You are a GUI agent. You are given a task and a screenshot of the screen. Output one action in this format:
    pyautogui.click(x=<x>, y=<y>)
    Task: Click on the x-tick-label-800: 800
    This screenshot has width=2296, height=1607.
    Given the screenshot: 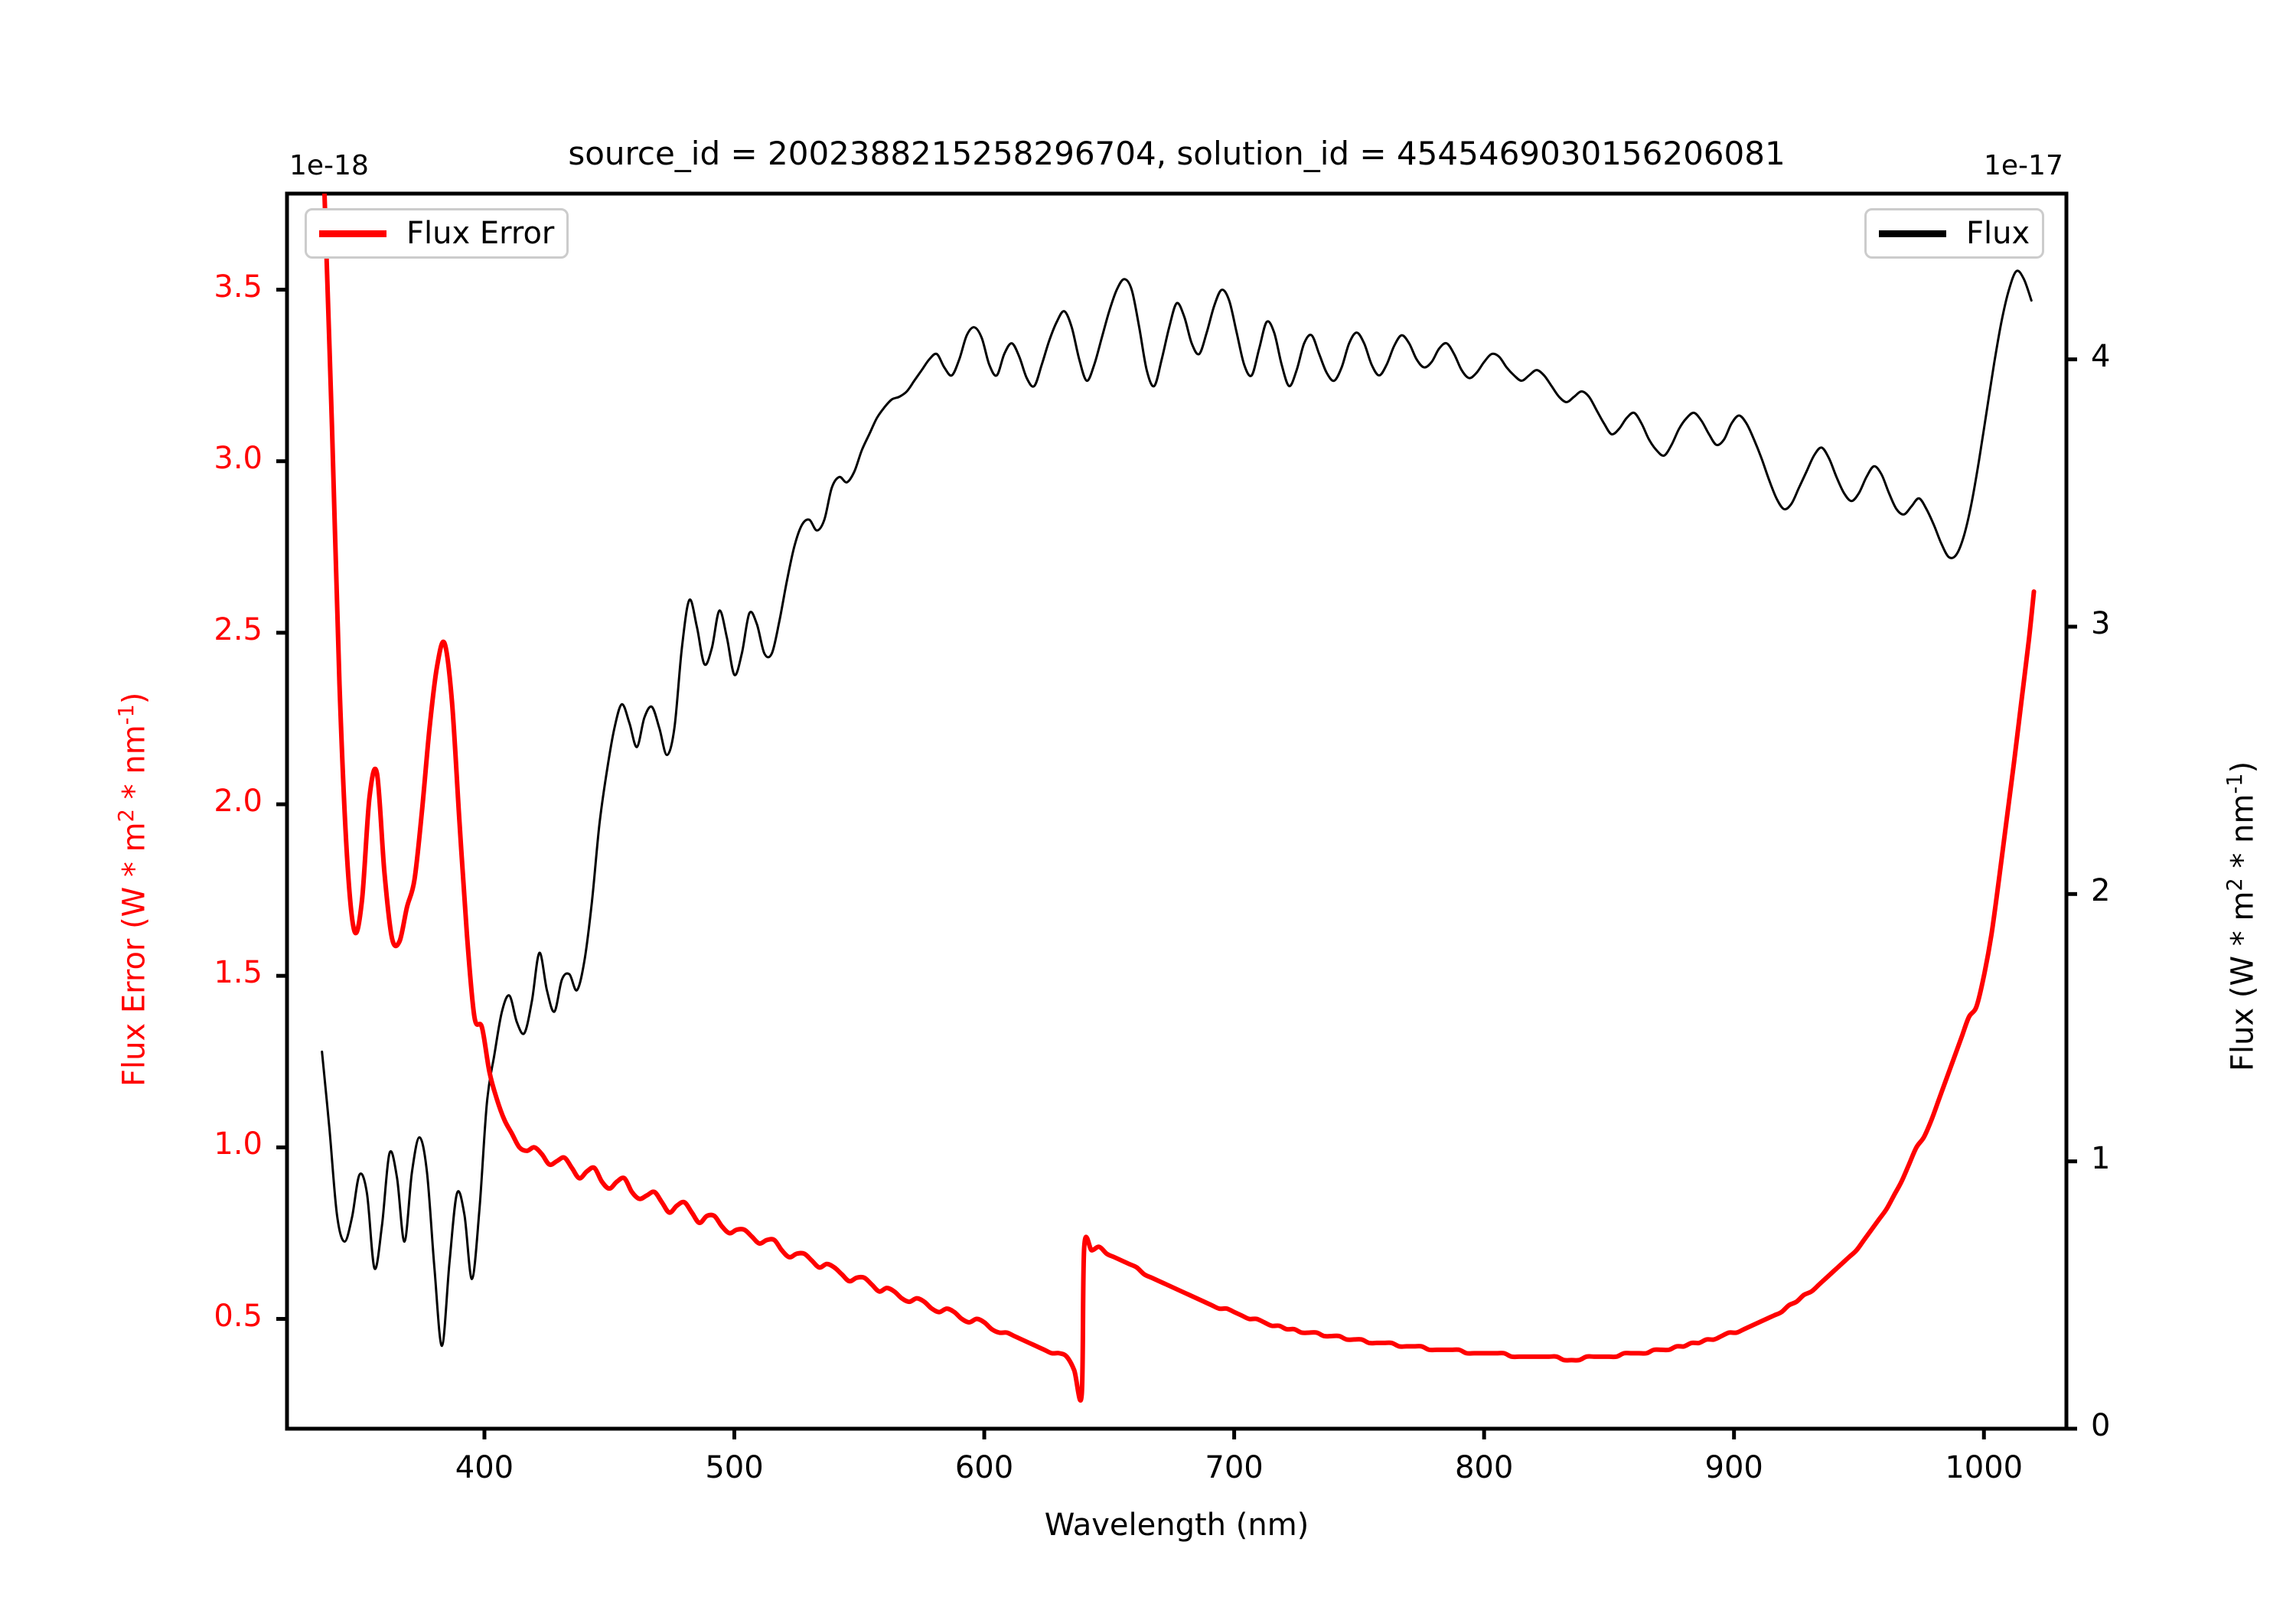 What is the action you would take?
    pyautogui.click(x=1484, y=1467)
    